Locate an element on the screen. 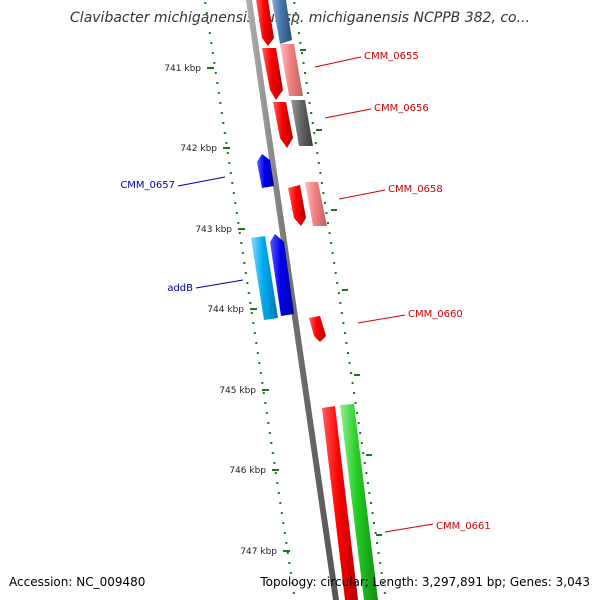 The image size is (600, 600). tick-label-741: 741 kbp is located at coordinates (182, 69).